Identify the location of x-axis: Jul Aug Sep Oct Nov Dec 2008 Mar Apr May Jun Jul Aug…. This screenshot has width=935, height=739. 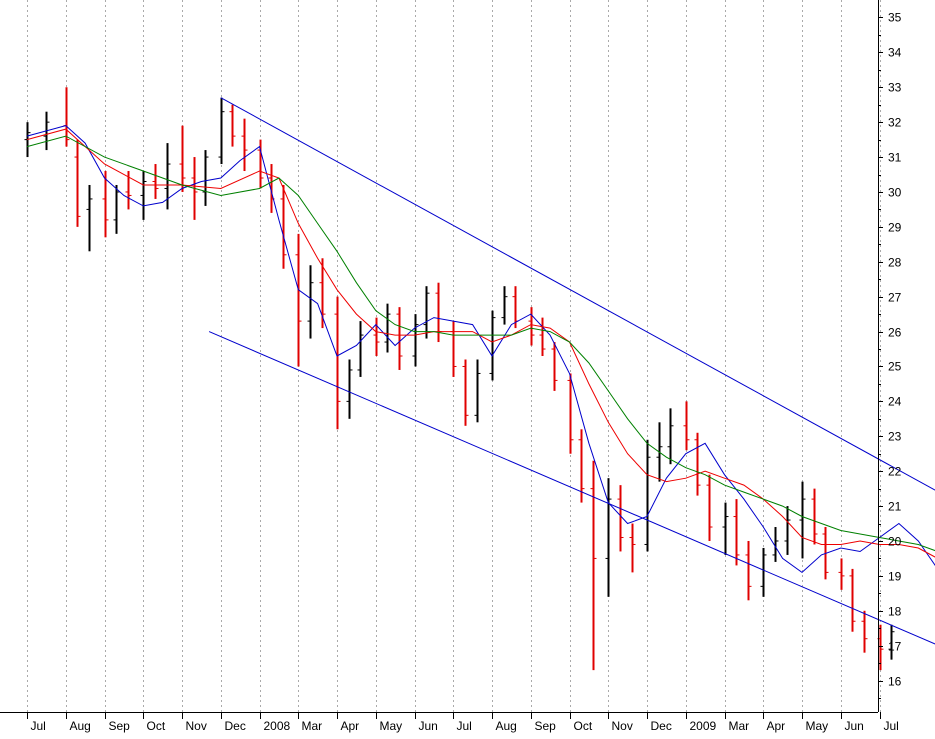
(463, 722).